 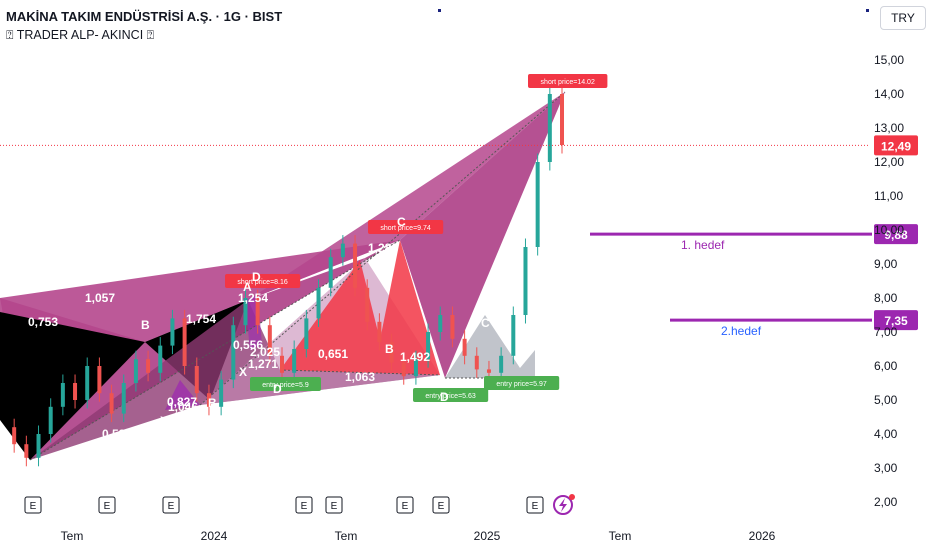 I want to click on time-axis: Tem 2024 Tem 2025 Tem 2026, so click(x=418, y=536).